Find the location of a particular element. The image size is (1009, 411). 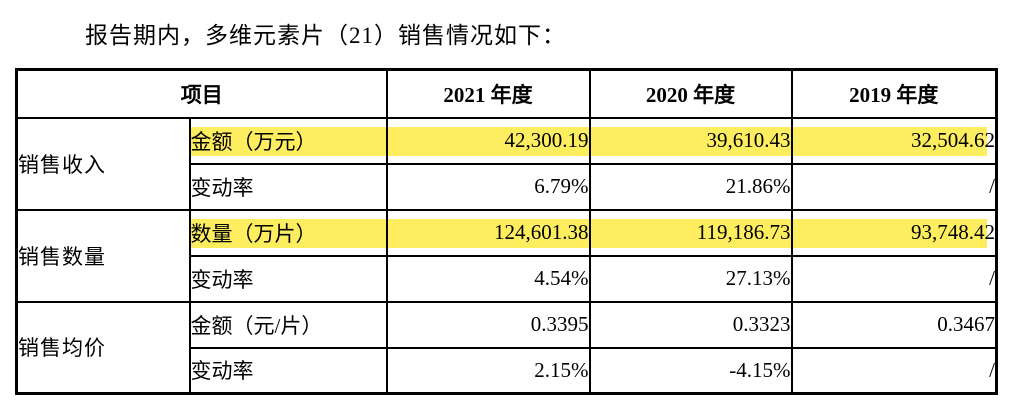

table-row: 变动率 2.15% -4.15% / is located at coordinates (507, 370).